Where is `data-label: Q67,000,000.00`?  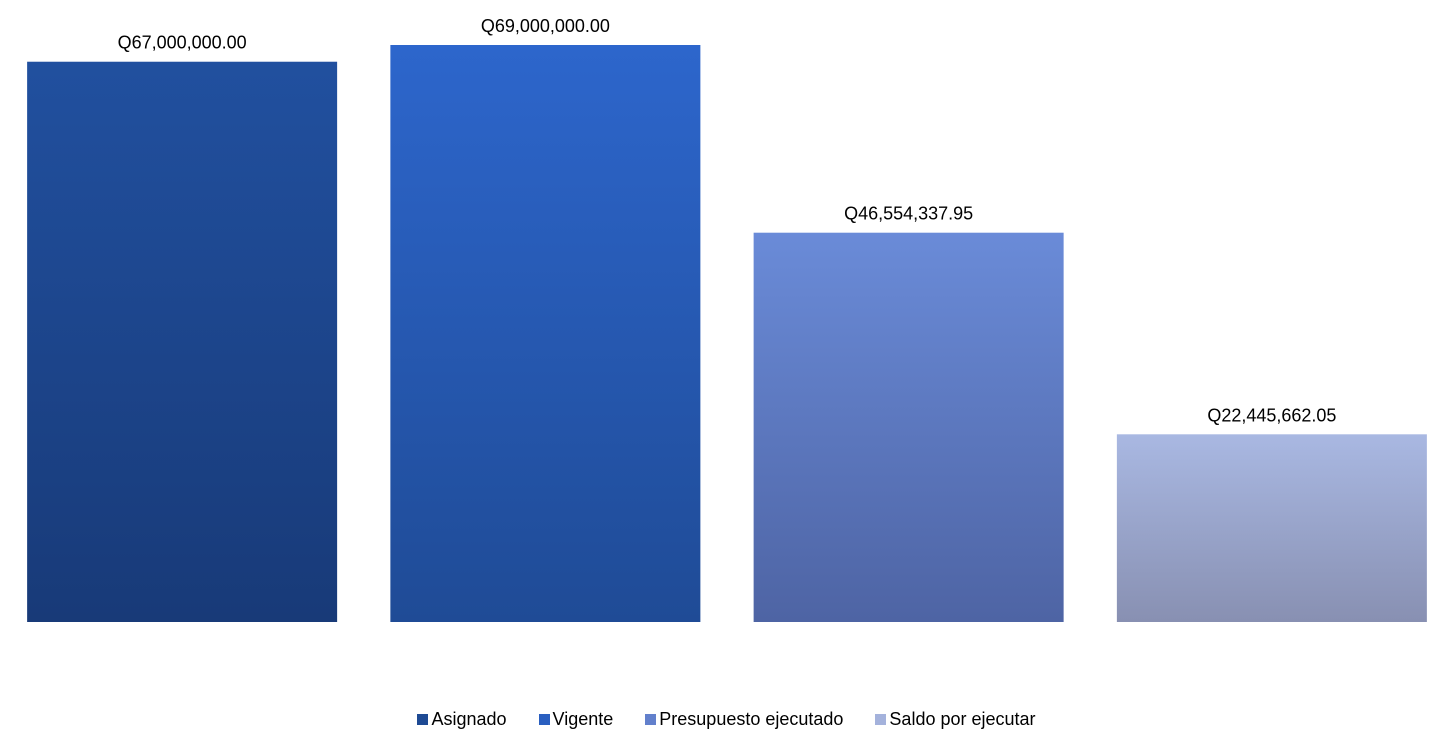
data-label: Q67,000,000.00 is located at coordinates (182, 43).